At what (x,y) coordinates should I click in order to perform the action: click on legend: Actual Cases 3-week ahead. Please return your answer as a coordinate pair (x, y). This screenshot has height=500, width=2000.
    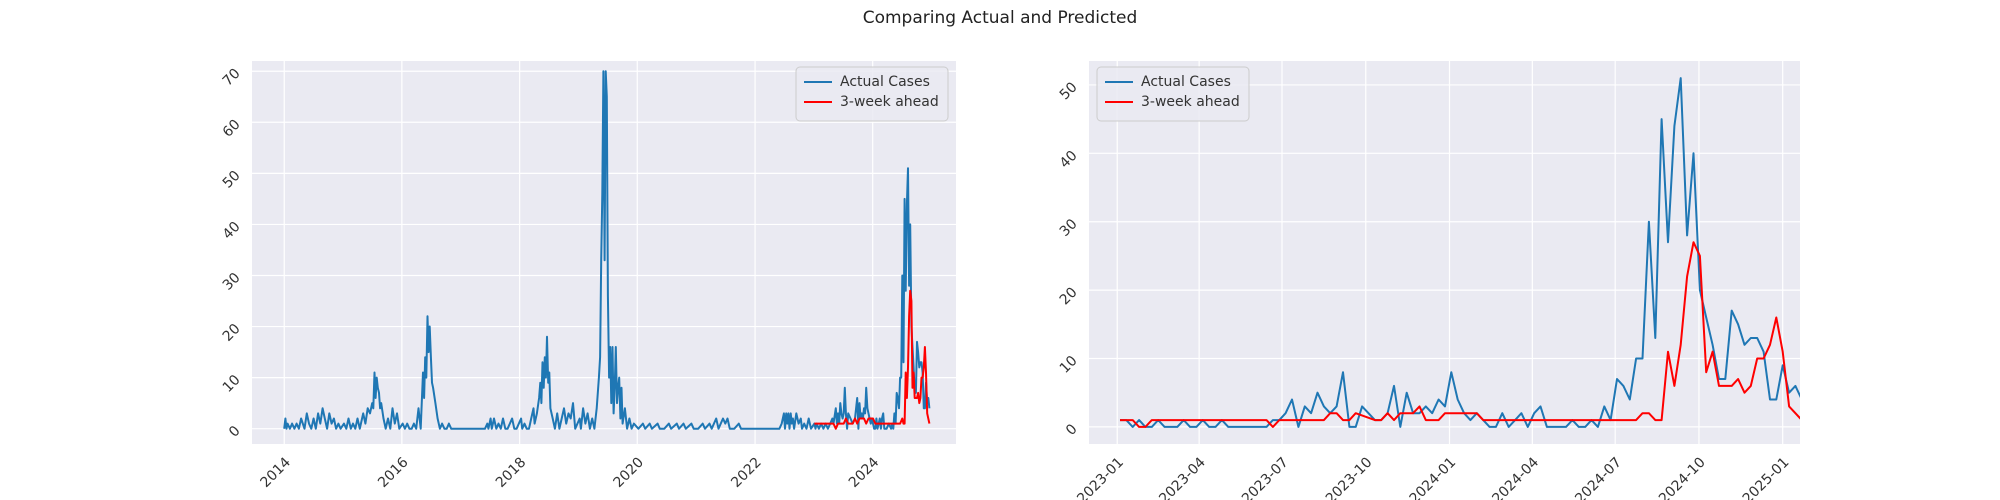
    Looking at the image, I should click on (872, 94).